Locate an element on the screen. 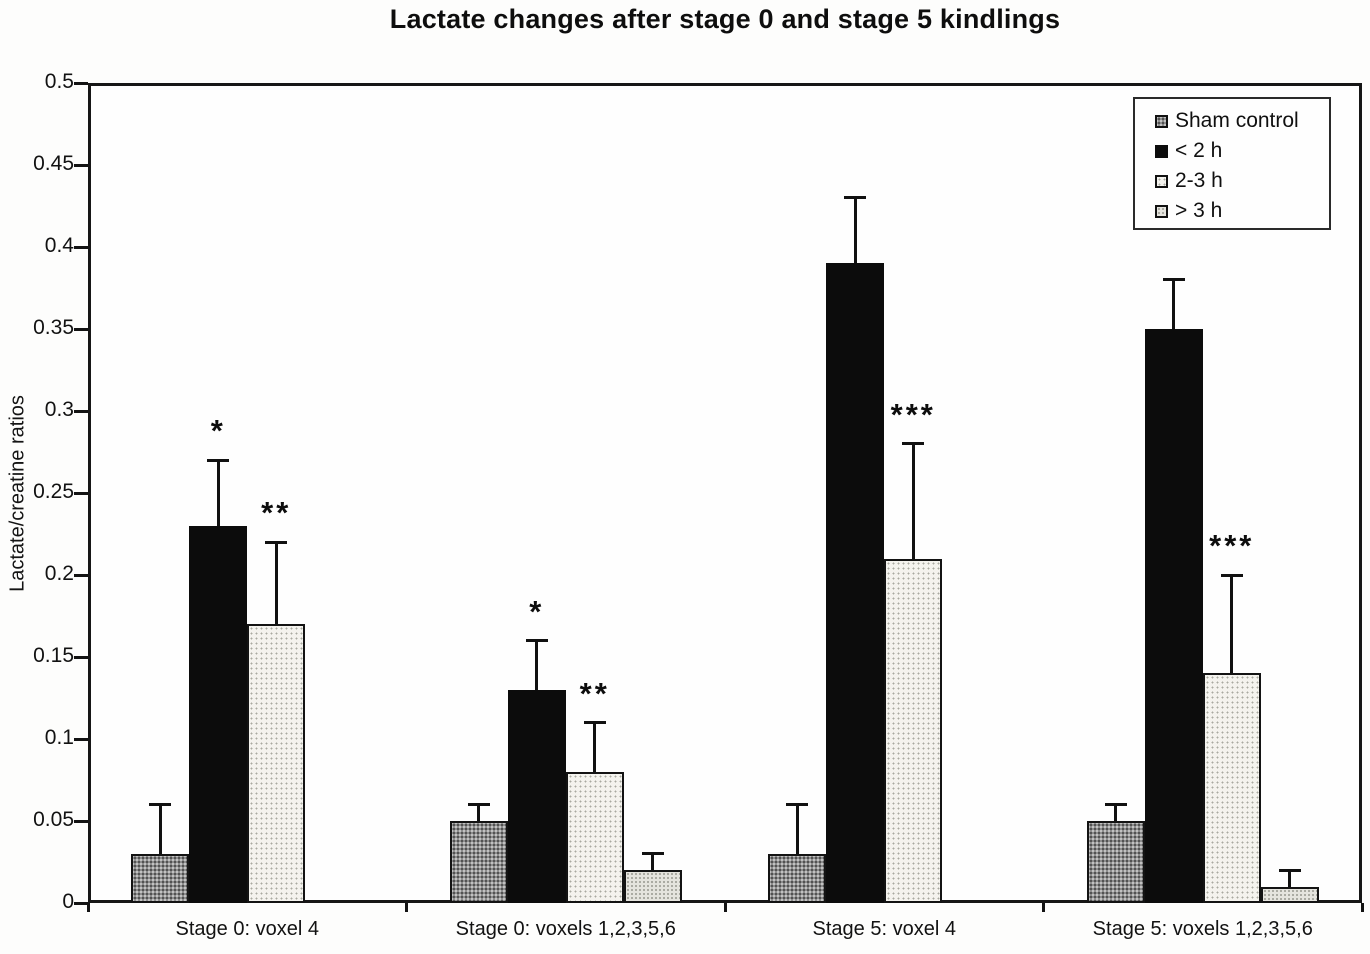  bar-3-c3 is located at coordinates (1289, 894).